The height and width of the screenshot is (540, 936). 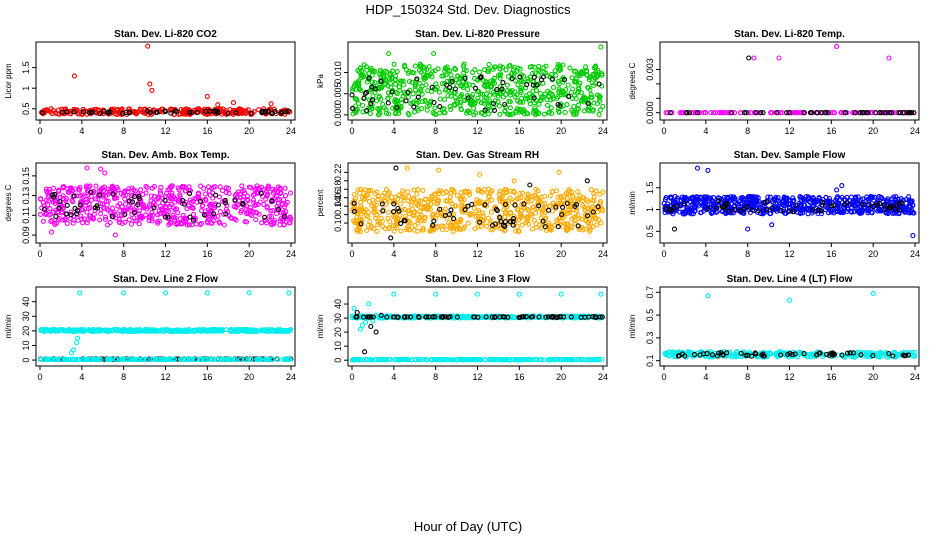 I want to click on x-tick-label: 4, so click(x=393, y=254).